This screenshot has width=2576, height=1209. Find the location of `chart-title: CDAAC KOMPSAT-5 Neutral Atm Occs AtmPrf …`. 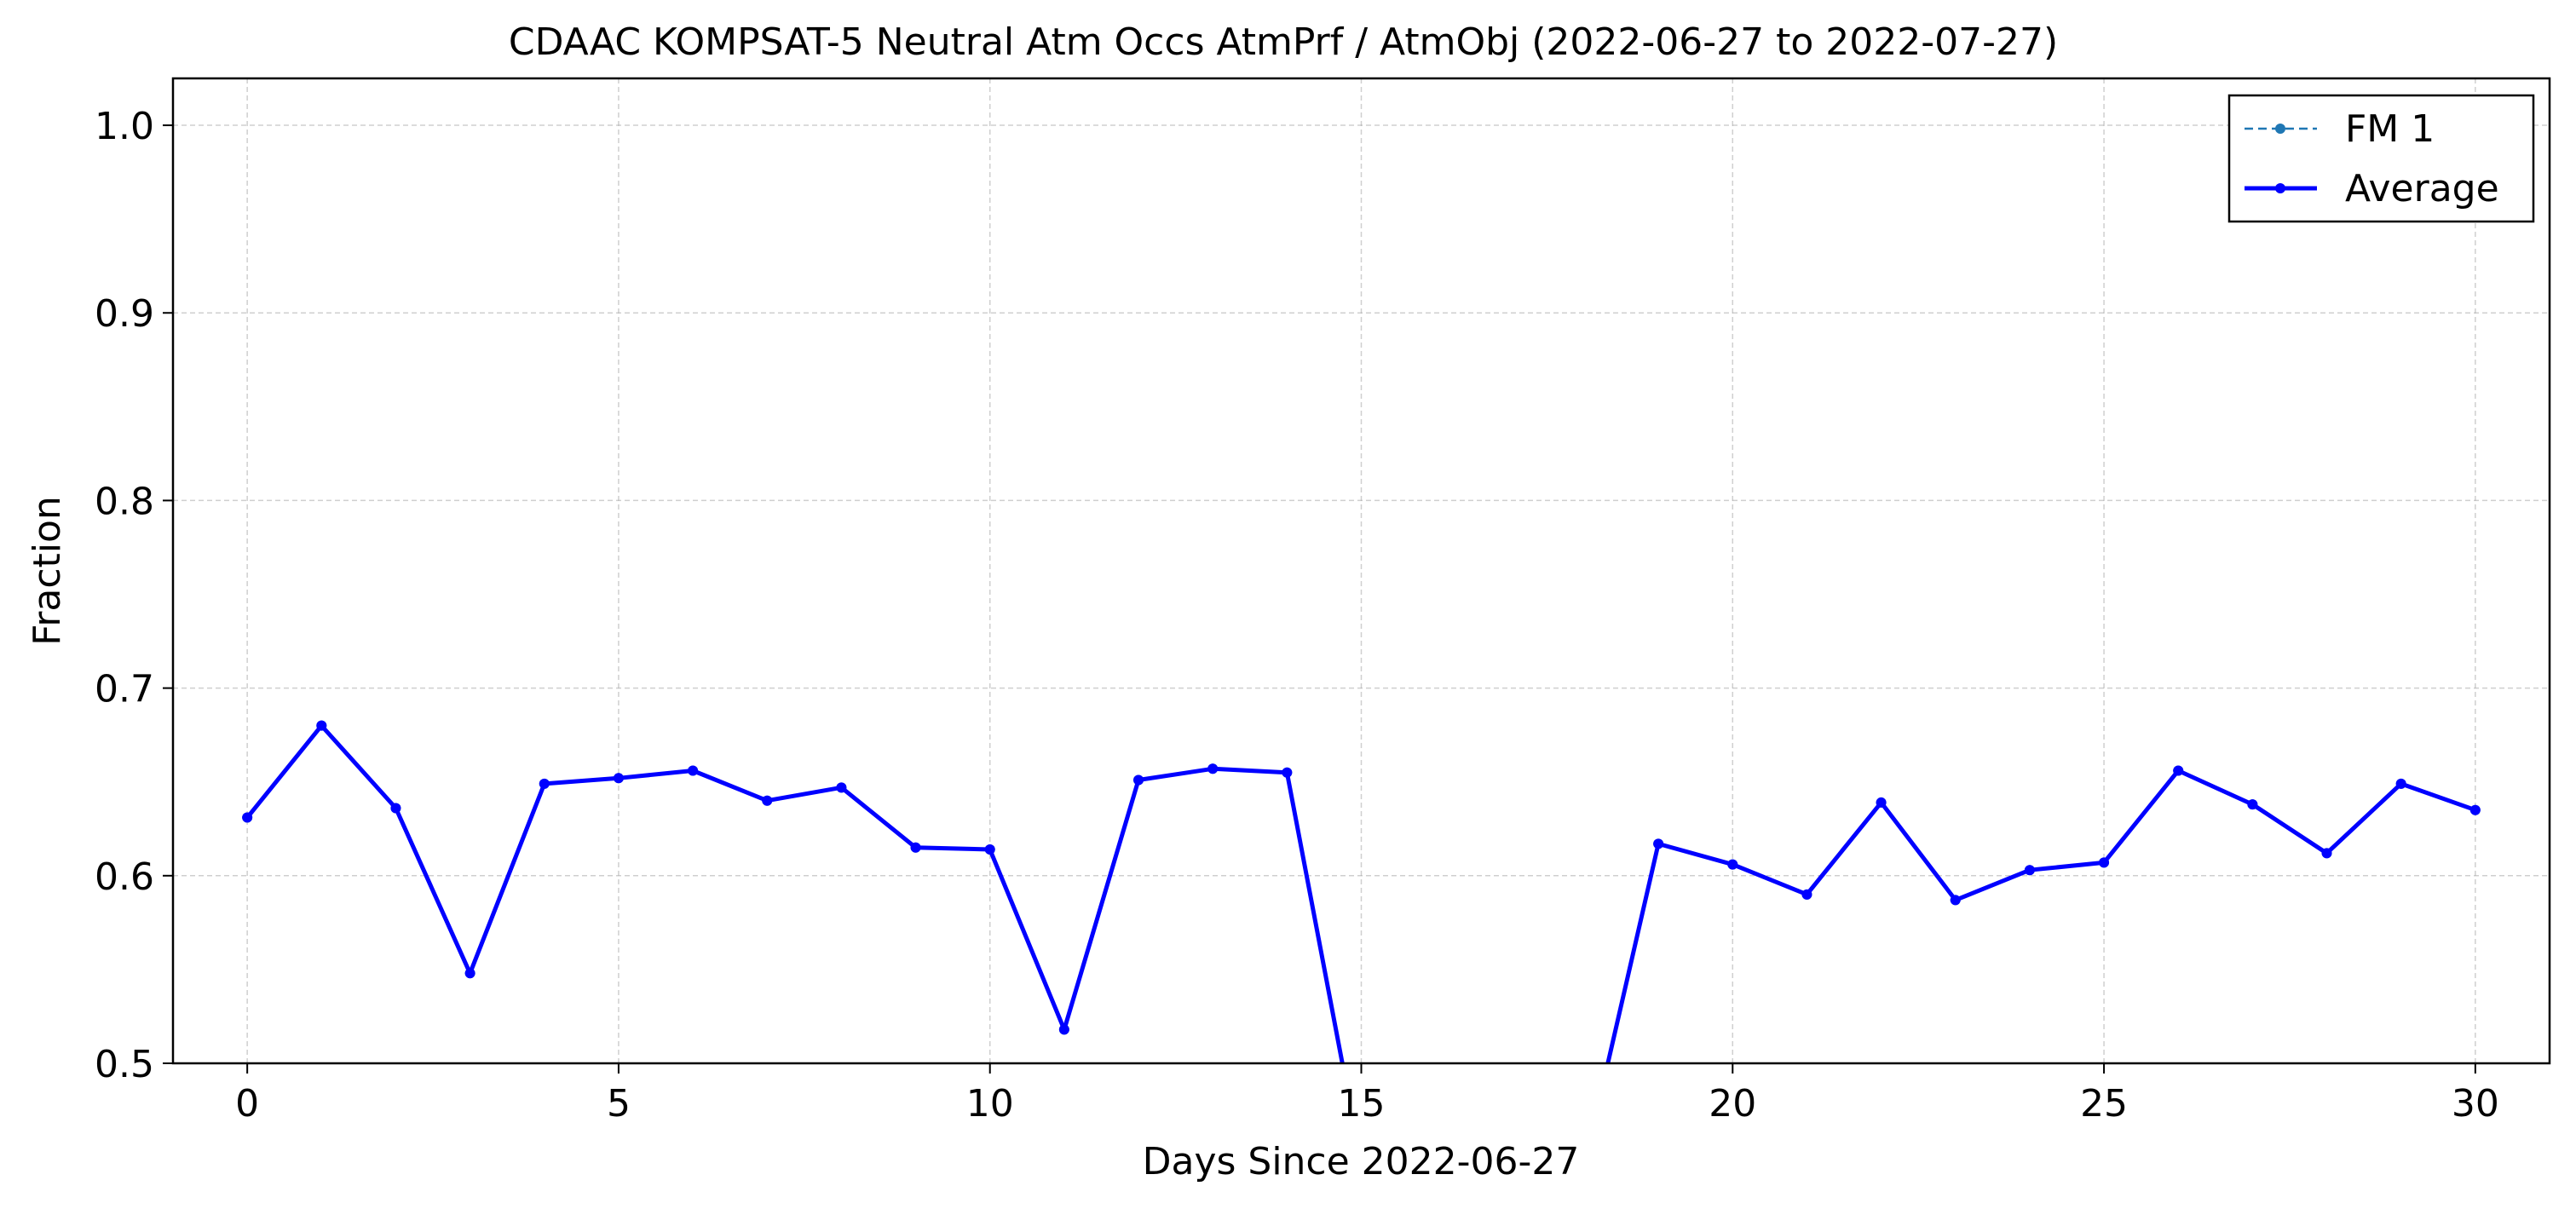

chart-title: CDAAC KOMPSAT-5 Neutral Atm Occs AtmPrf … is located at coordinates (1283, 42).